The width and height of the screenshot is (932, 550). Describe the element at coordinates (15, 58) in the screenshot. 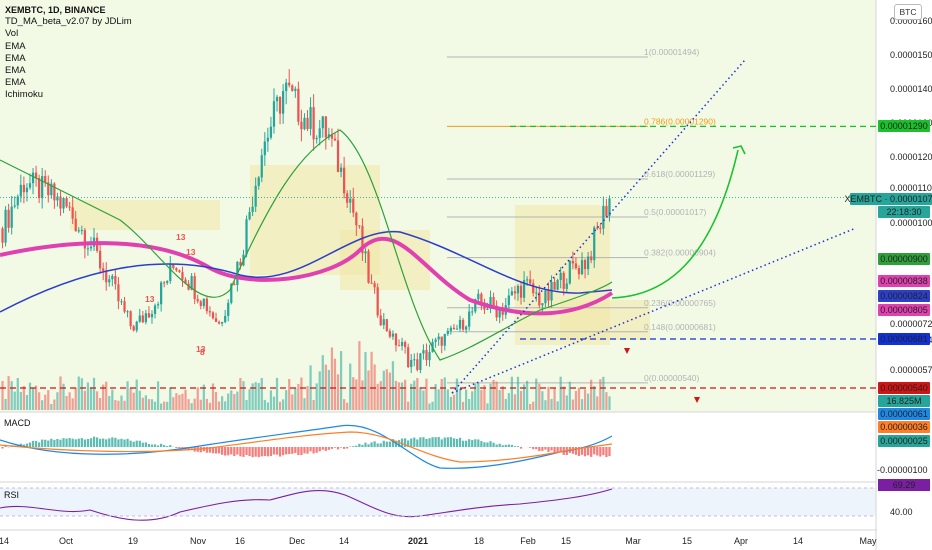

I see `legend-line-ema2: EMA` at that location.